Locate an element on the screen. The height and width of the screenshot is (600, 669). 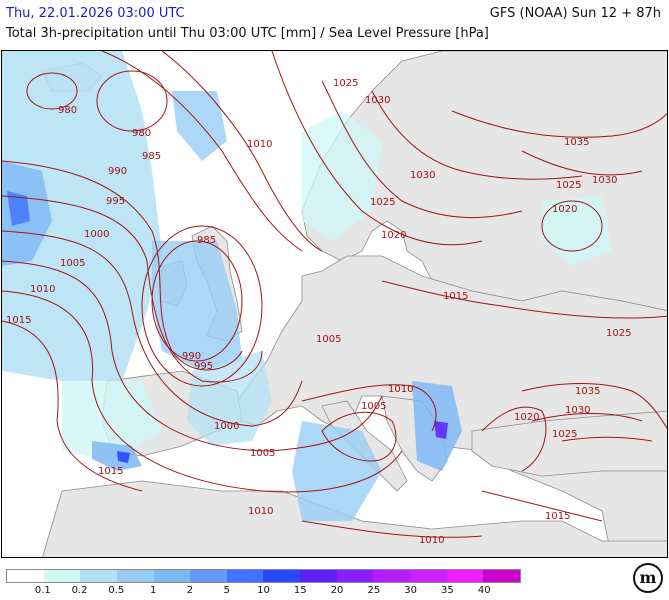
turkey-land is located at coordinates (569, 443).